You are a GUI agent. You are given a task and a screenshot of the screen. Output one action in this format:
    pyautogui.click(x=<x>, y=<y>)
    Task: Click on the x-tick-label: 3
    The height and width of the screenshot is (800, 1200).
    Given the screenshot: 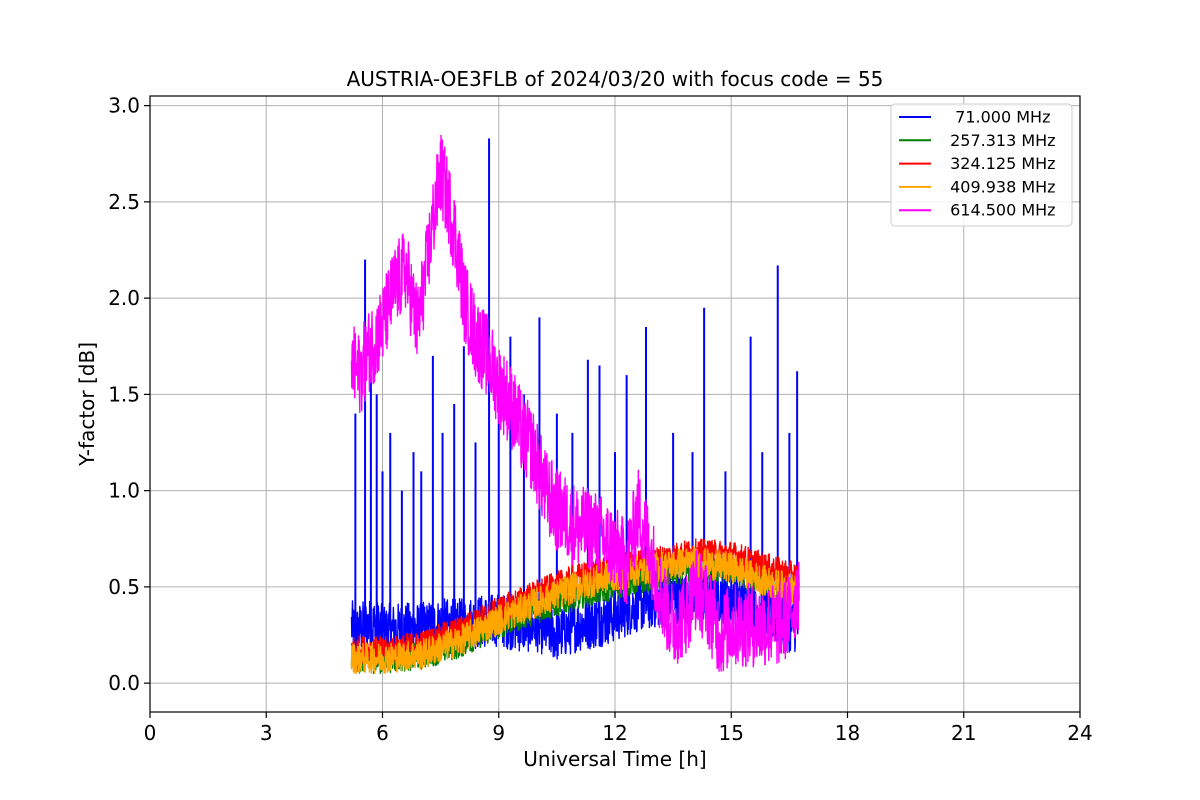 What is the action you would take?
    pyautogui.click(x=266, y=733)
    